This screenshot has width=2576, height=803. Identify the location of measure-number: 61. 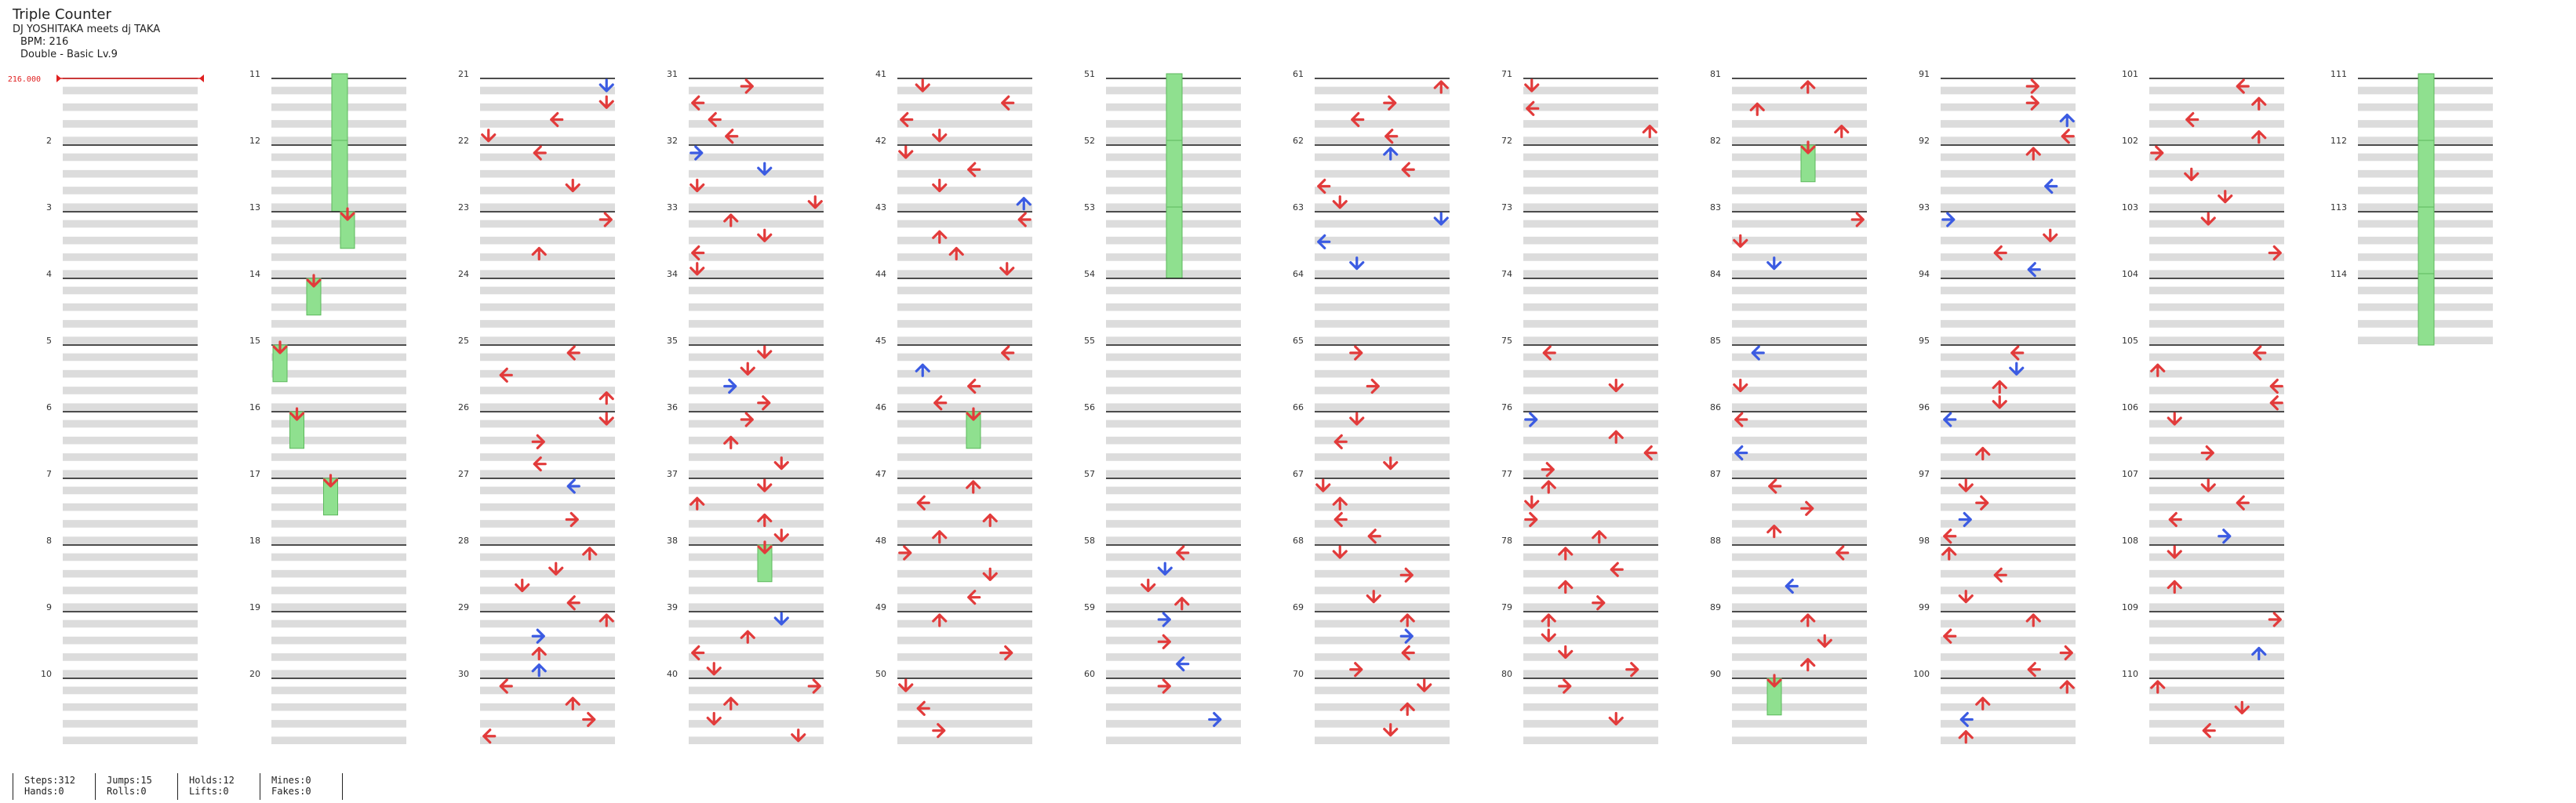
(1298, 74).